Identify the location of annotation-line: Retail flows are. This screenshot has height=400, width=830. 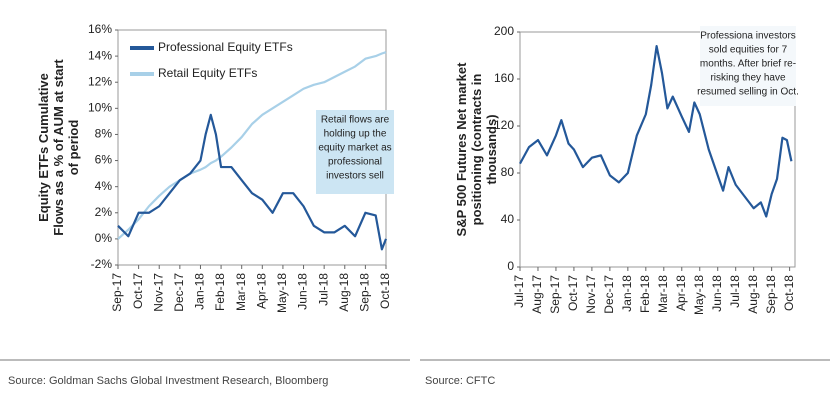
(355, 120).